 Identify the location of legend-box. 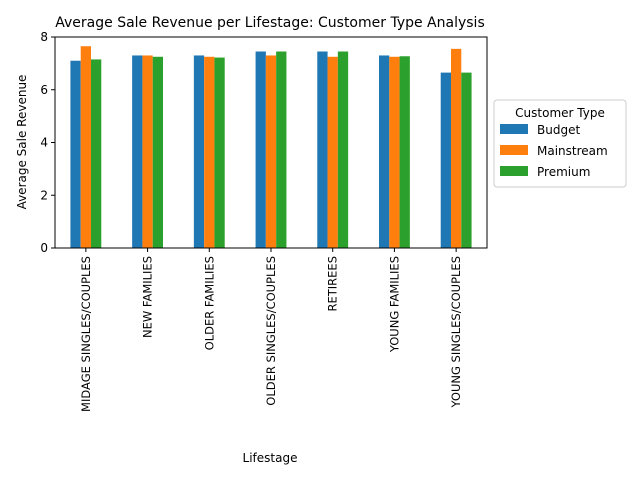
(560, 143).